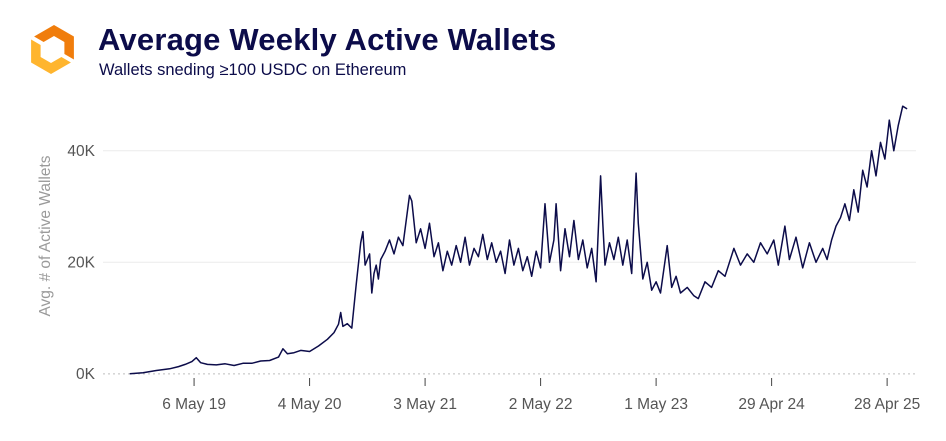 This screenshot has height=441, width=946. Describe the element at coordinates (253, 70) in the screenshot. I see `chart-subtitle: Wallets sneding ≥100 USDC on Ethereum` at that location.